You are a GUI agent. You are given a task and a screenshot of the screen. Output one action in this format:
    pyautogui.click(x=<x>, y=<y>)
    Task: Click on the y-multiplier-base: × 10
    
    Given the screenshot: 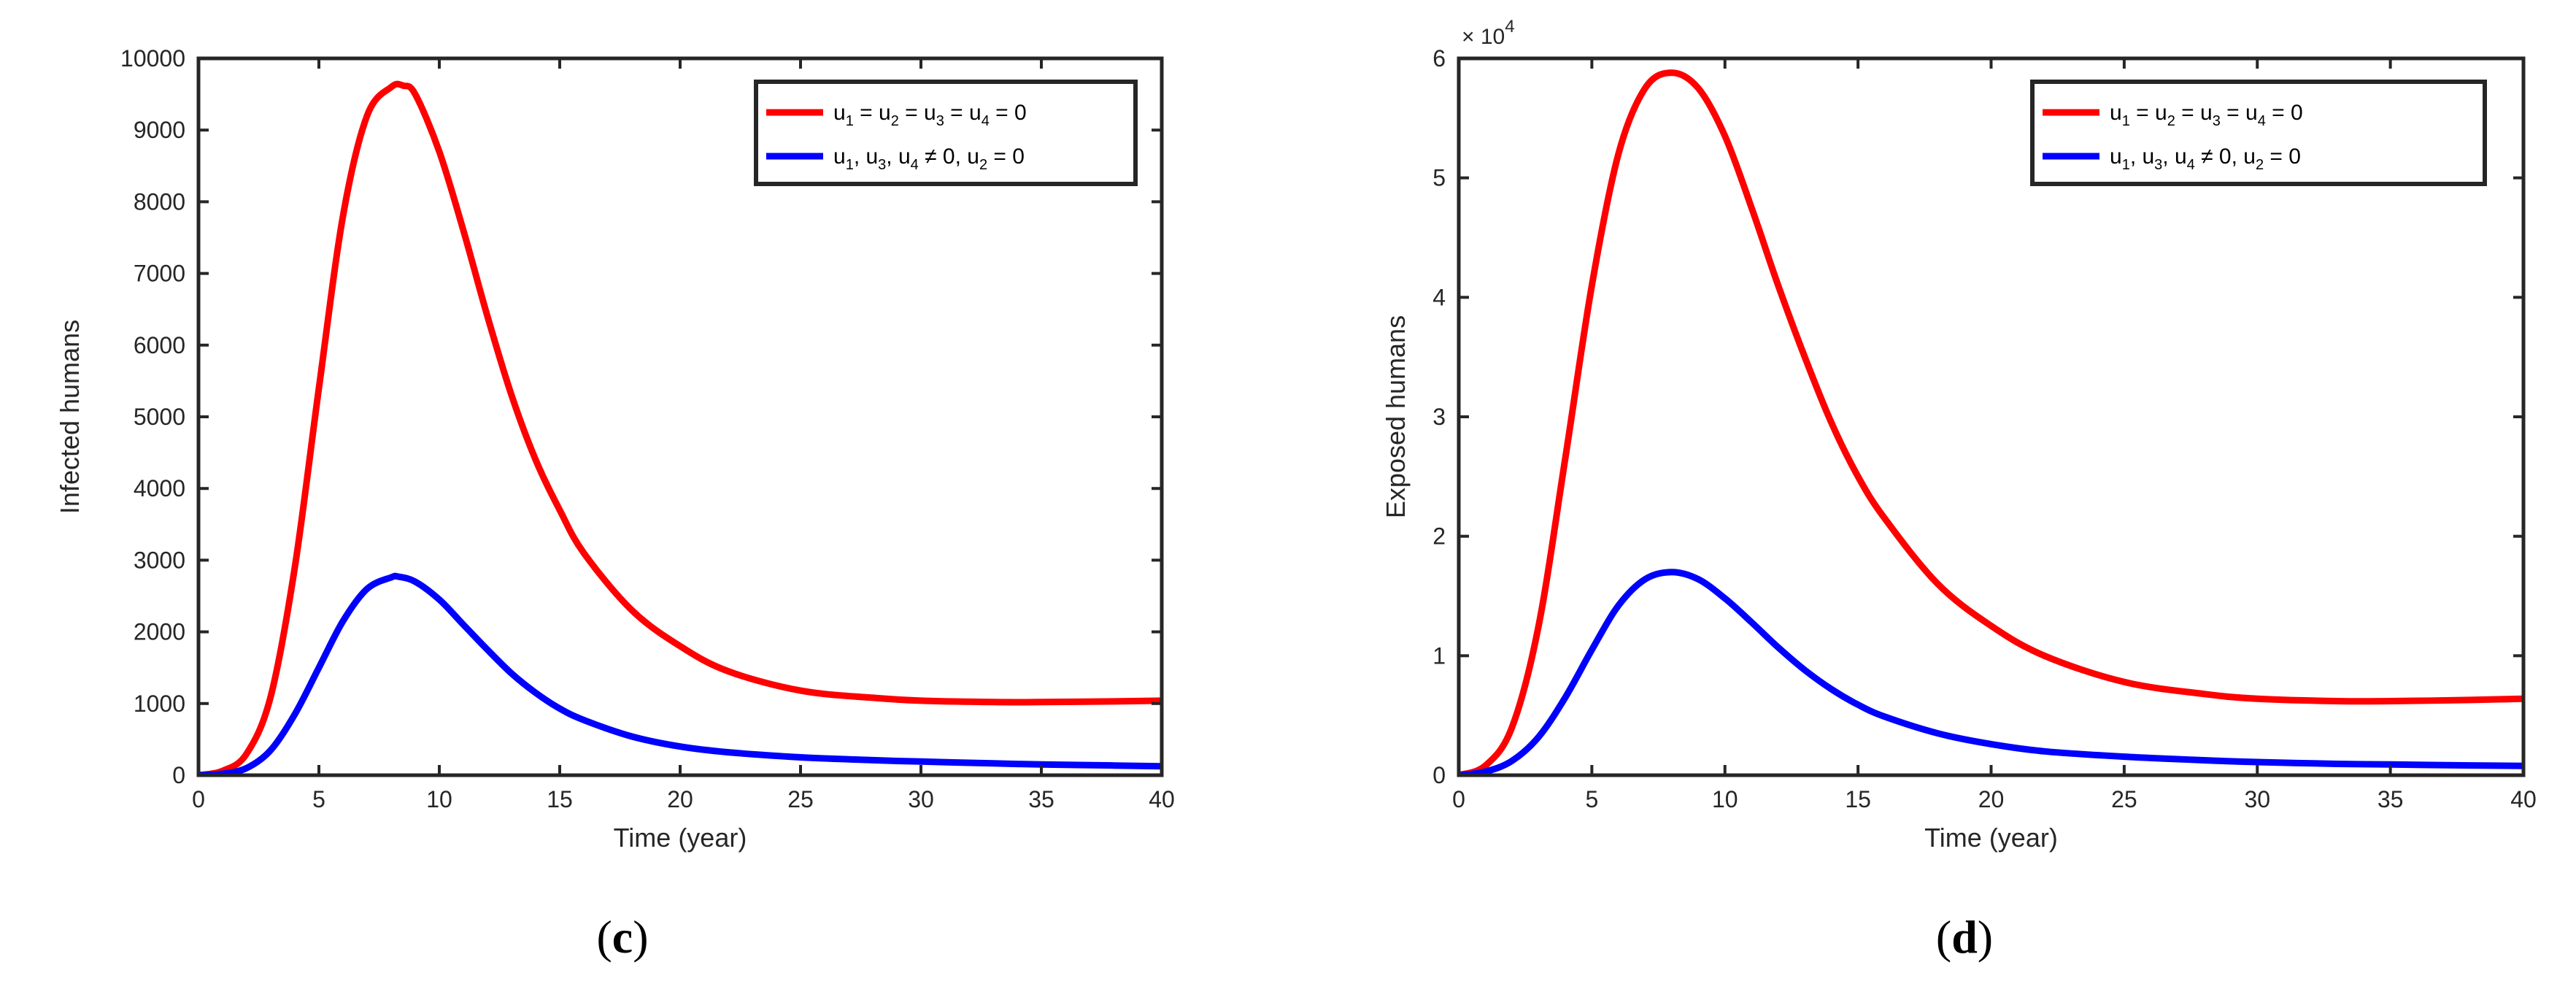 What is the action you would take?
    pyautogui.click(x=1483, y=37)
    